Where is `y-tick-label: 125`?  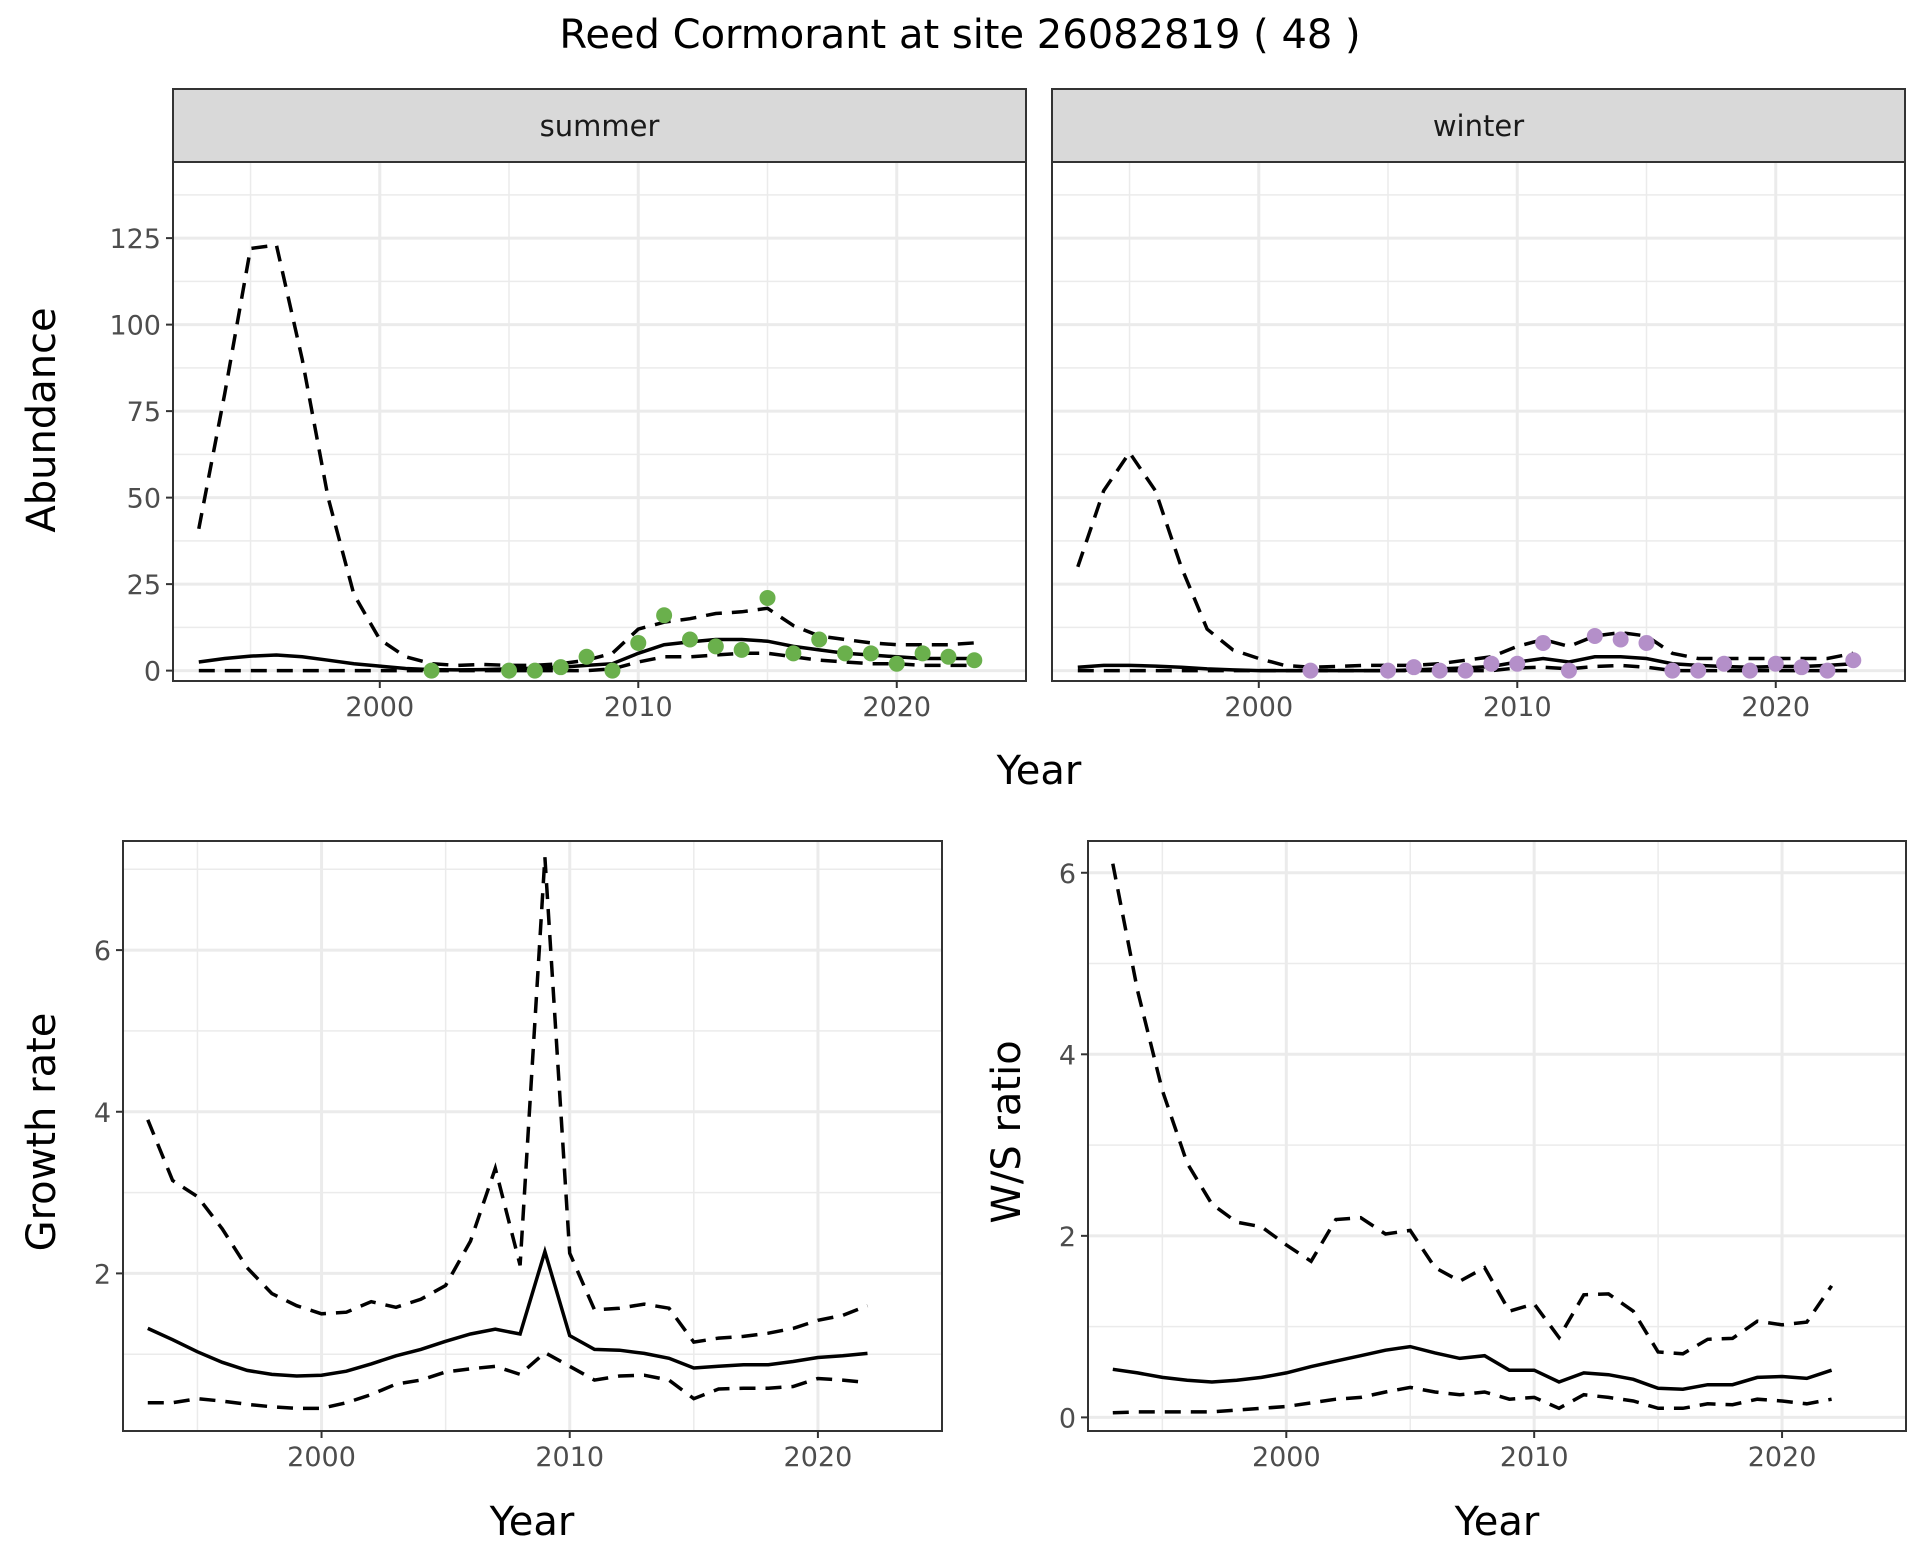 y-tick-label: 125 is located at coordinates (135, 239).